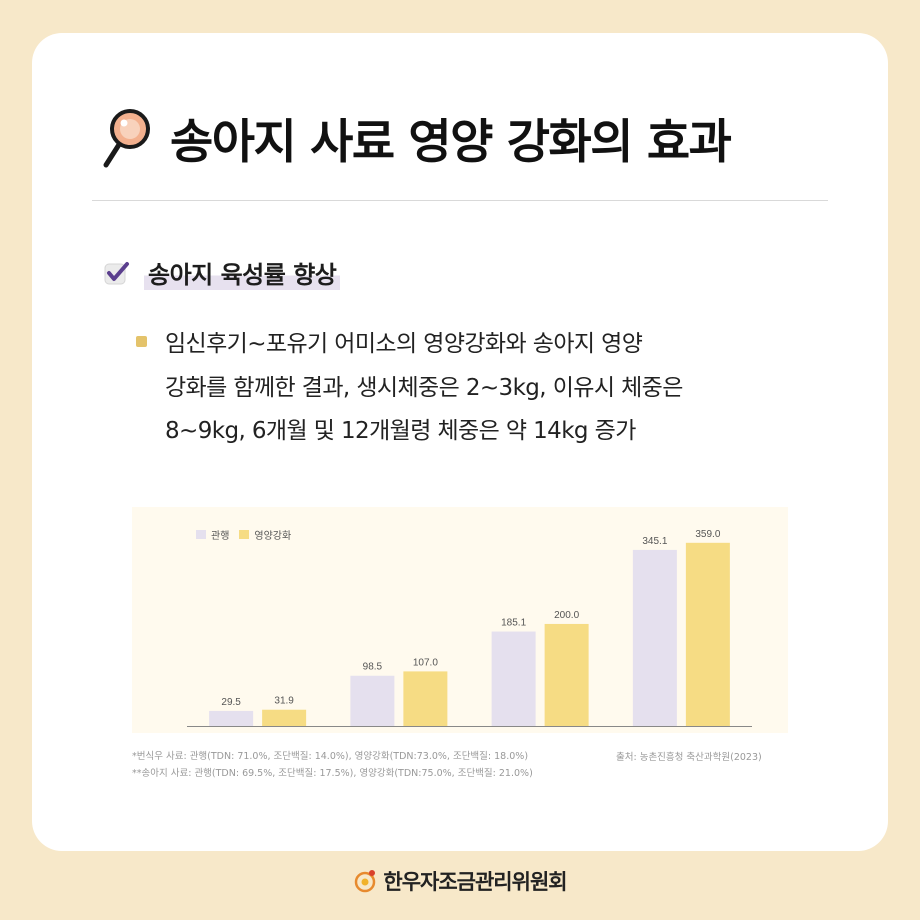 This screenshot has width=920, height=920. Describe the element at coordinates (141, 341) in the screenshot. I see `bullet-icon` at that location.